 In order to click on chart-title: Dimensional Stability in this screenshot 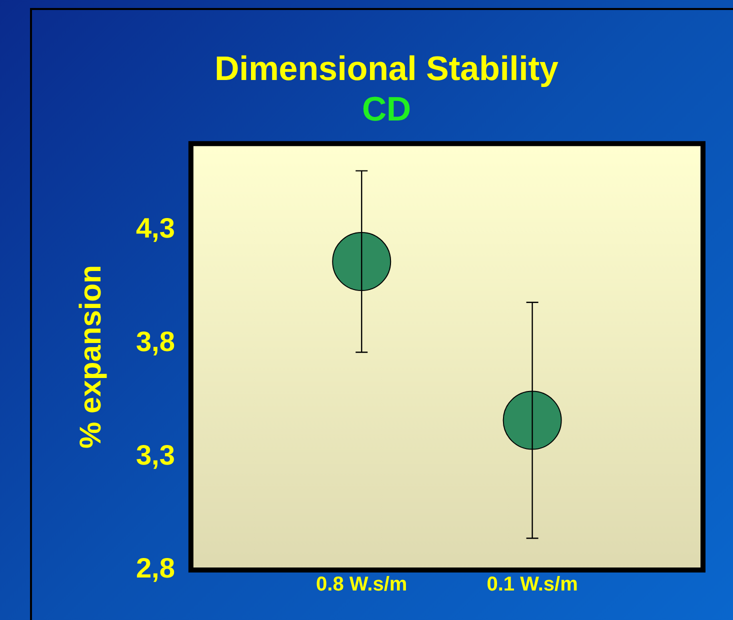, I will do `click(386, 69)`.